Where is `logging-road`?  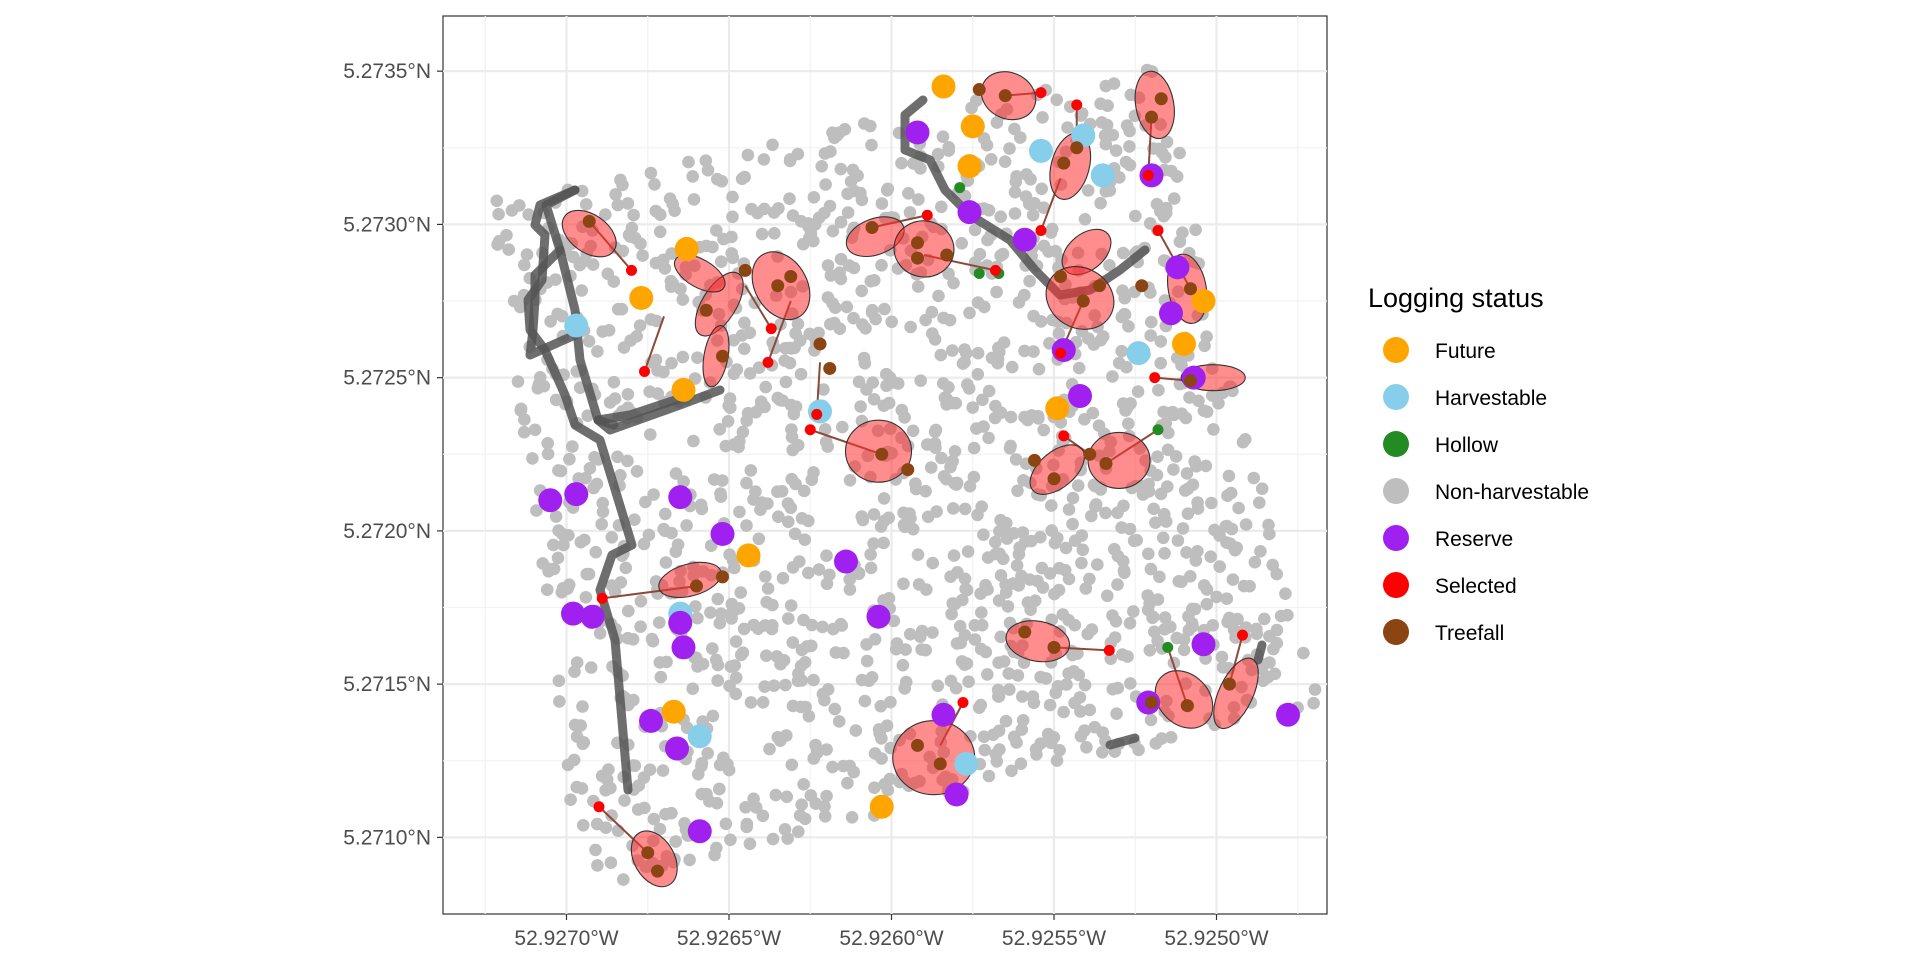 logging-road is located at coordinates (659, 410).